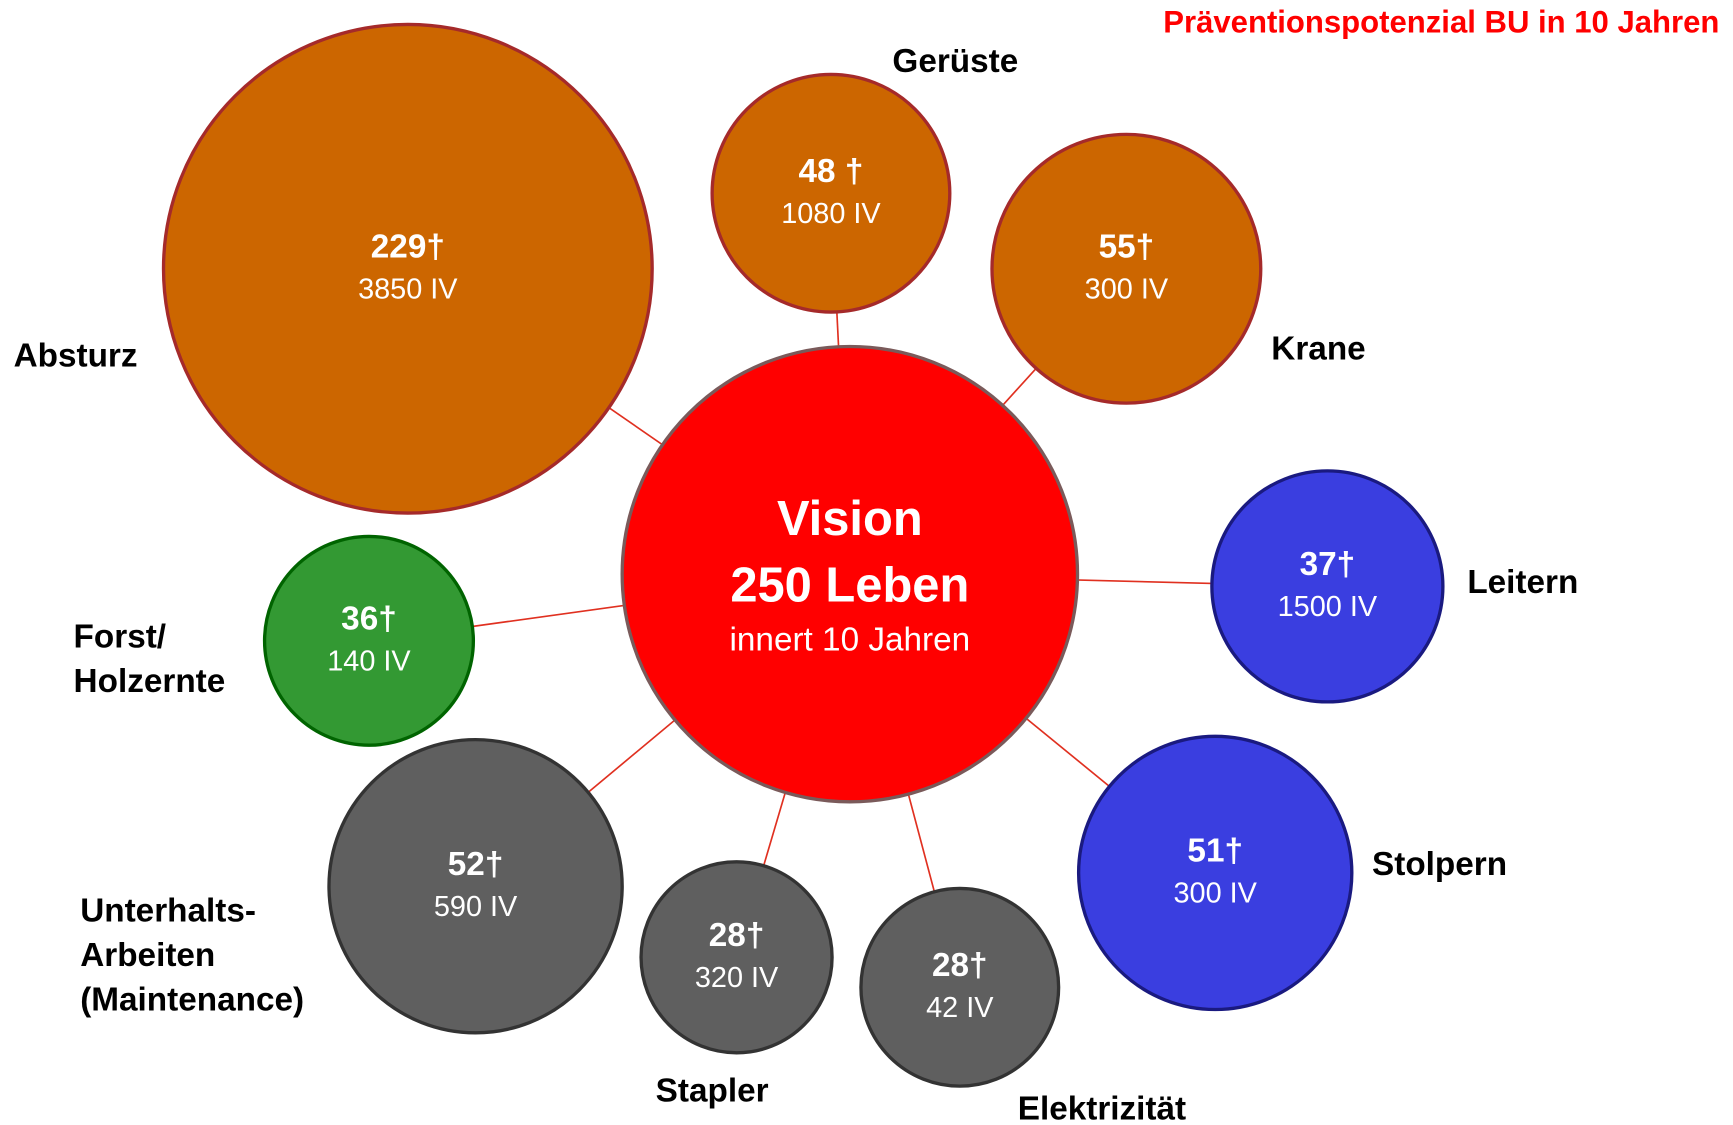 This screenshot has width=1733, height=1125. Describe the element at coordinates (955, 61) in the screenshot. I see `bubble-label: Gerüste` at that location.